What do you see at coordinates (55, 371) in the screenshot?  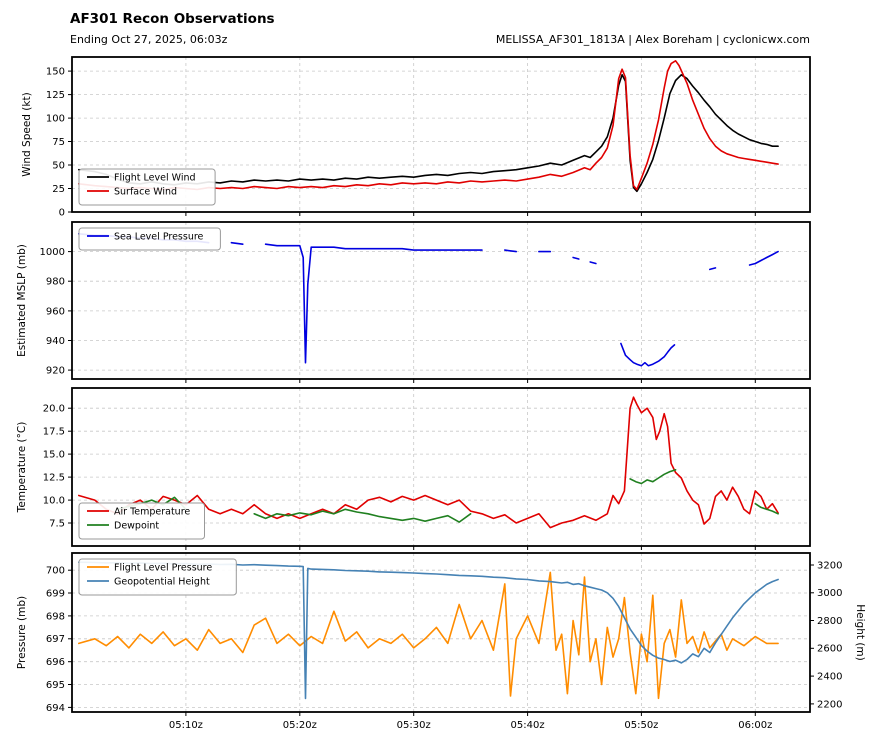 I see `svg-text: 920` at bounding box center [55, 371].